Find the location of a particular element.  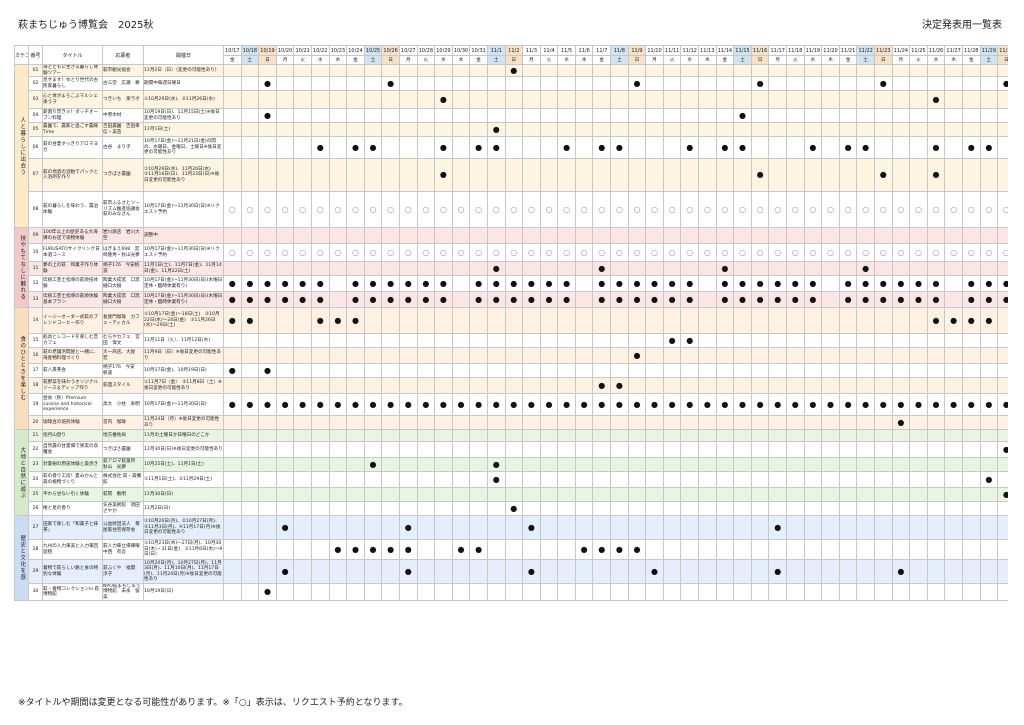

weekday-header: 金 is located at coordinates (848, 60).